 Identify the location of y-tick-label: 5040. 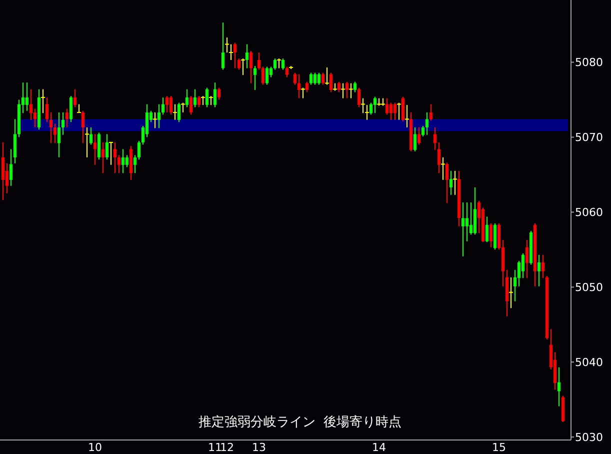
(589, 362).